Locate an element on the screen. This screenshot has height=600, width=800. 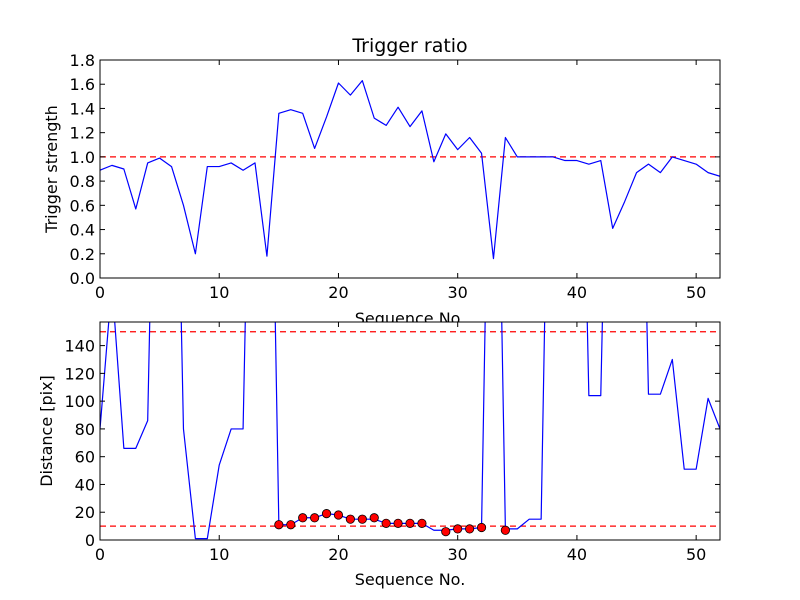
y-tick-label: 1.2 is located at coordinates (82, 133).